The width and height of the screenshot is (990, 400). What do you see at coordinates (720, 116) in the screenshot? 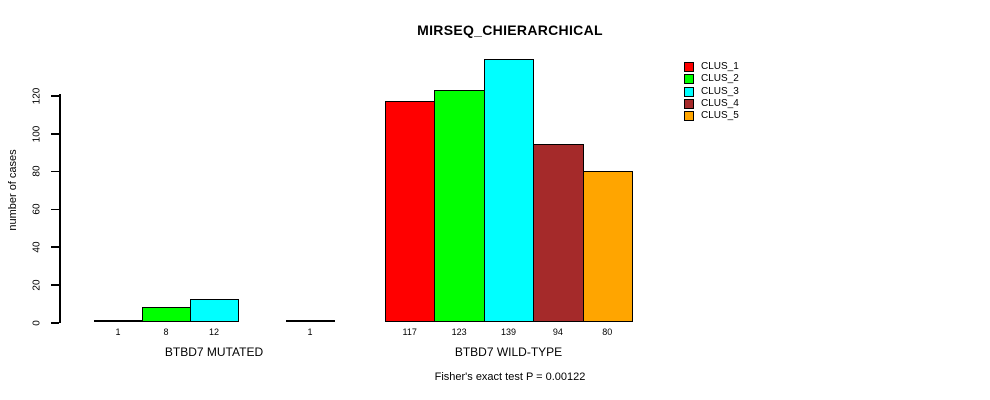
I see `legend-label: CLUS_5` at bounding box center [720, 116].